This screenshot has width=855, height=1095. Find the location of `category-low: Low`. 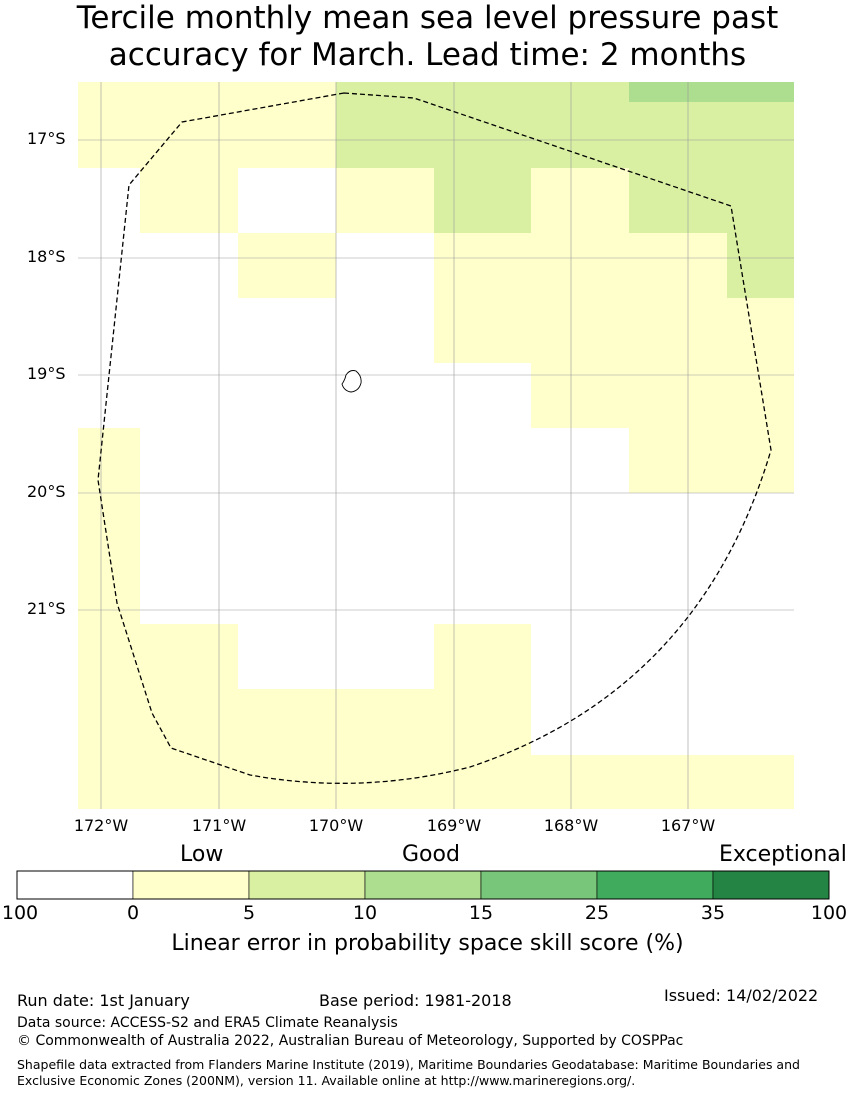

category-low: Low is located at coordinates (202, 854).